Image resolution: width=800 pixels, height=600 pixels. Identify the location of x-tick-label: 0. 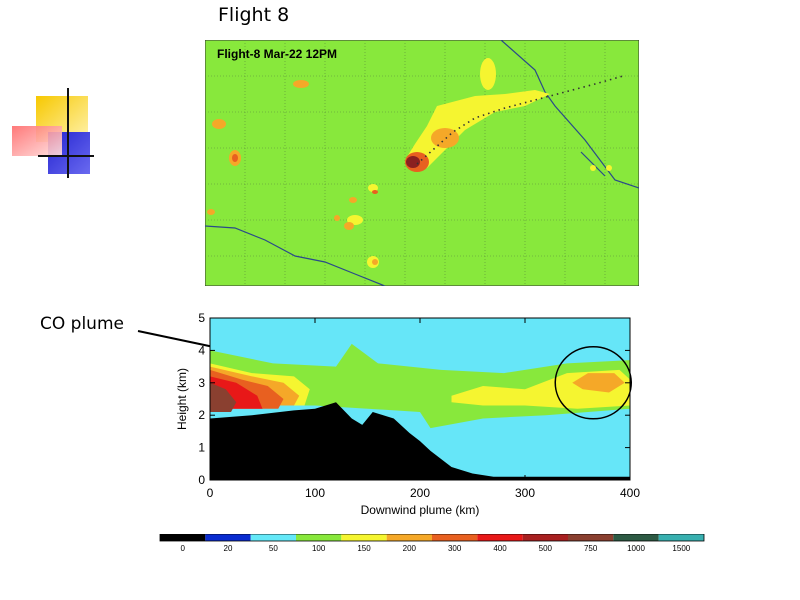
(210, 493).